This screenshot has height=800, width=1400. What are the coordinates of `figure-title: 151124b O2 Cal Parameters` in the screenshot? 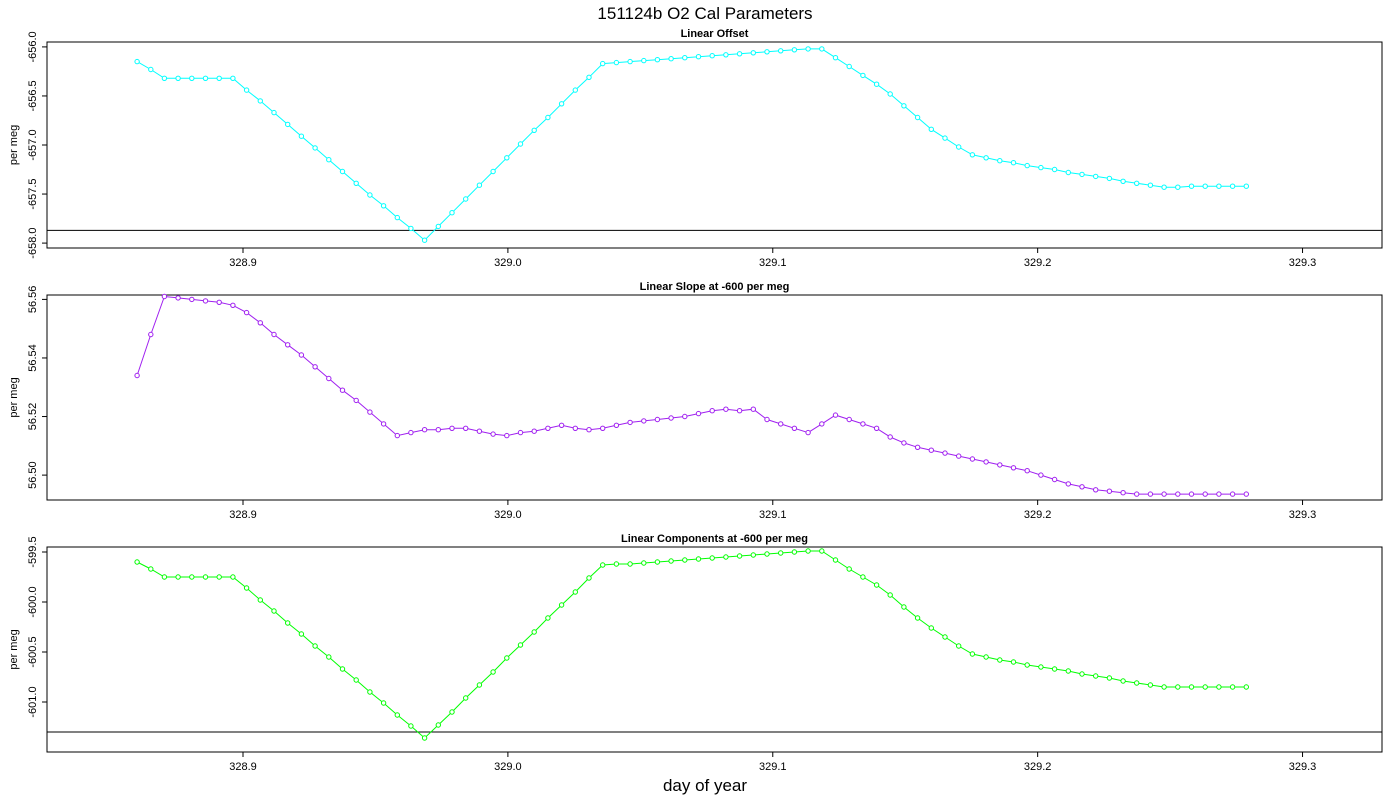 It's located at (704, 13).